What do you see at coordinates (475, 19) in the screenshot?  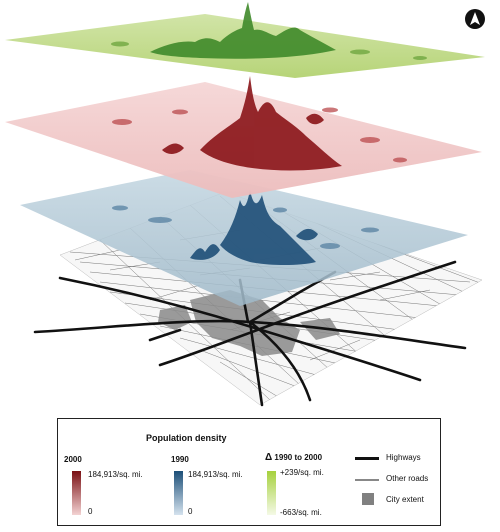 I see `north-arrow-icon` at bounding box center [475, 19].